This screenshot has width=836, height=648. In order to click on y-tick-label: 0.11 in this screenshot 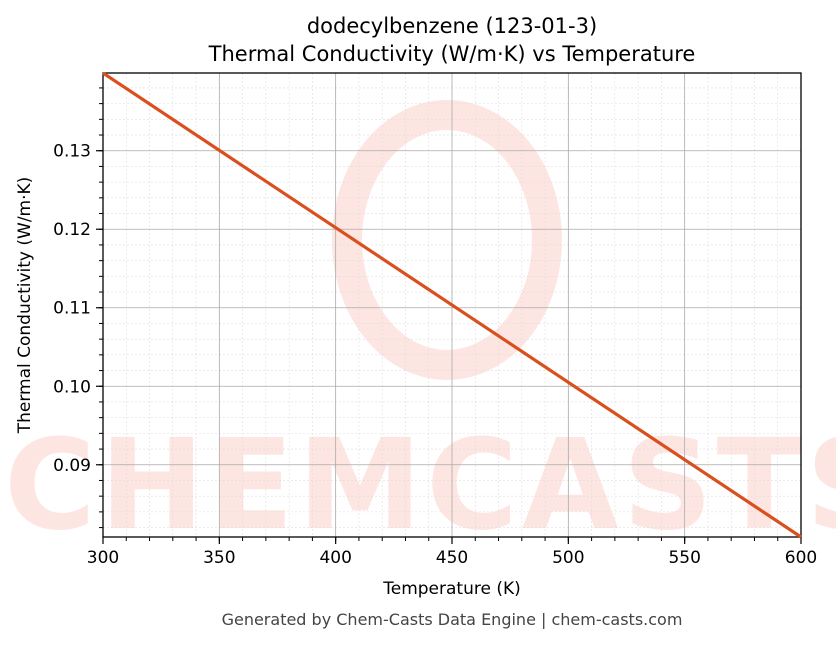, I will do `click(72, 309)`.